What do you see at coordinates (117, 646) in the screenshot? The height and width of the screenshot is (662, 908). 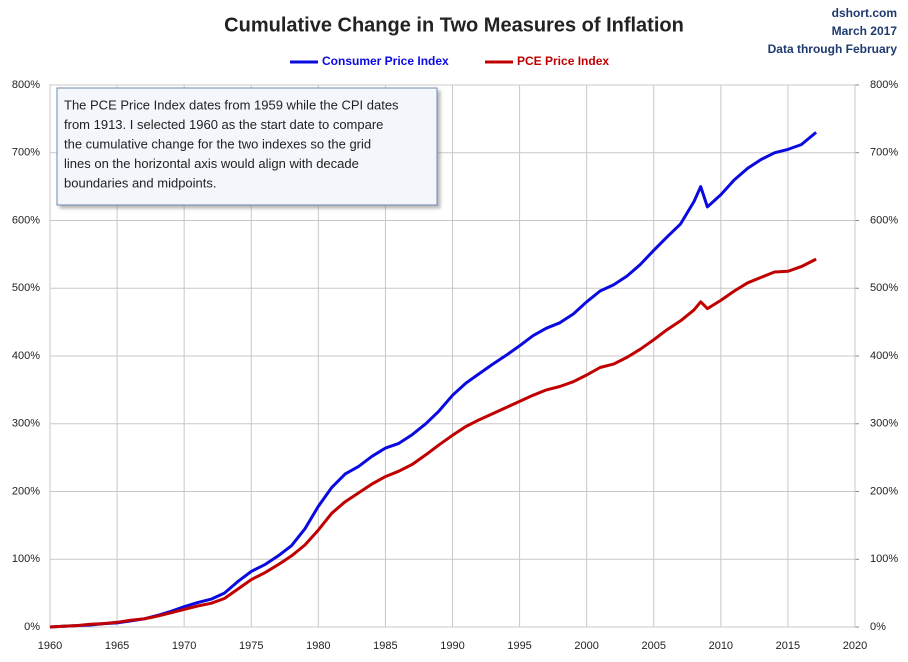 I see `x-tick-label: 1965` at bounding box center [117, 646].